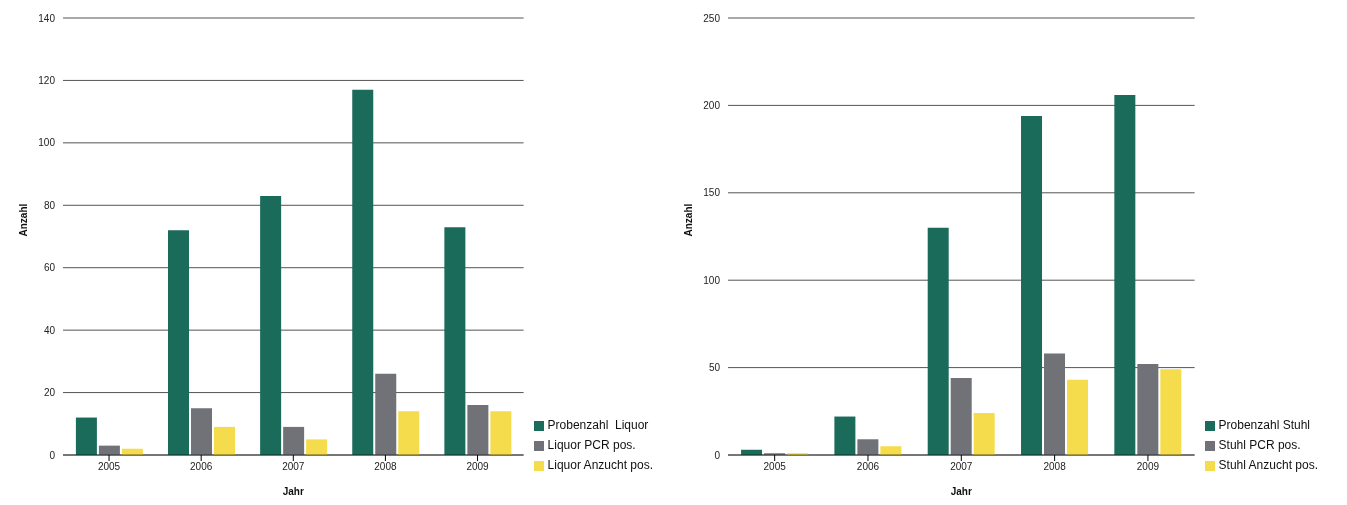  Describe the element at coordinates (49, 205) in the screenshot. I see `y-tick-label: 80` at that location.